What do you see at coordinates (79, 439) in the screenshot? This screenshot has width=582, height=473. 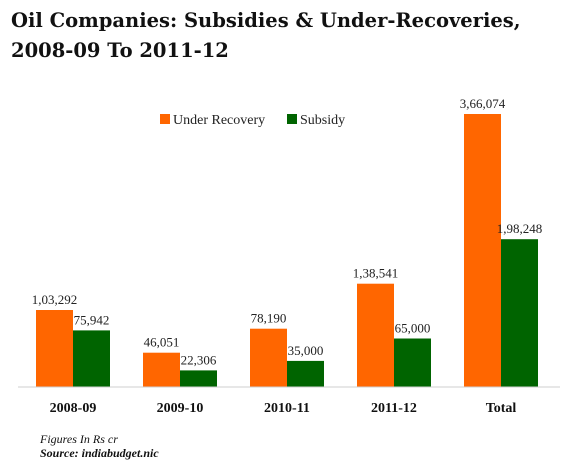 I see `units-note: Figures In Rs cr` at bounding box center [79, 439].